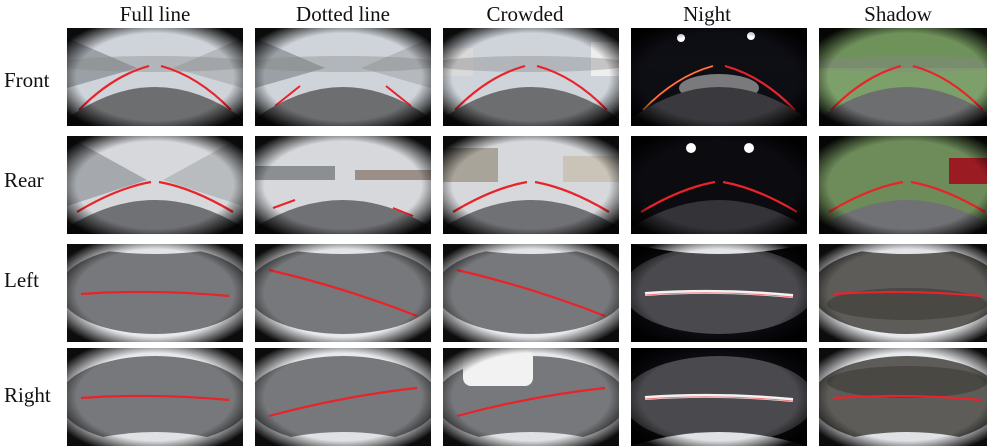  Describe the element at coordinates (343, 293) in the screenshot. I see `thumbnail-left-dotted-line` at that location.